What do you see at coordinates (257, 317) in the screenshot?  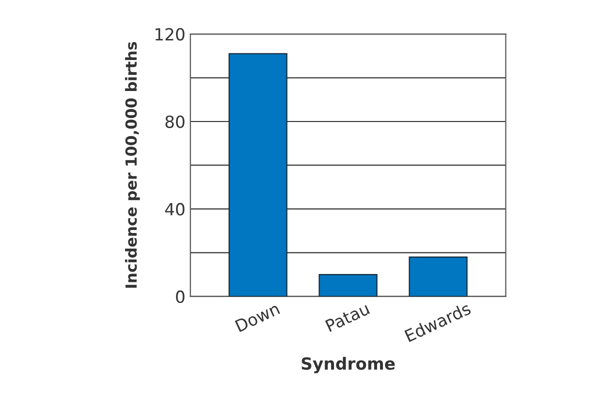 I see `x-tick-label: Down` at bounding box center [257, 317].